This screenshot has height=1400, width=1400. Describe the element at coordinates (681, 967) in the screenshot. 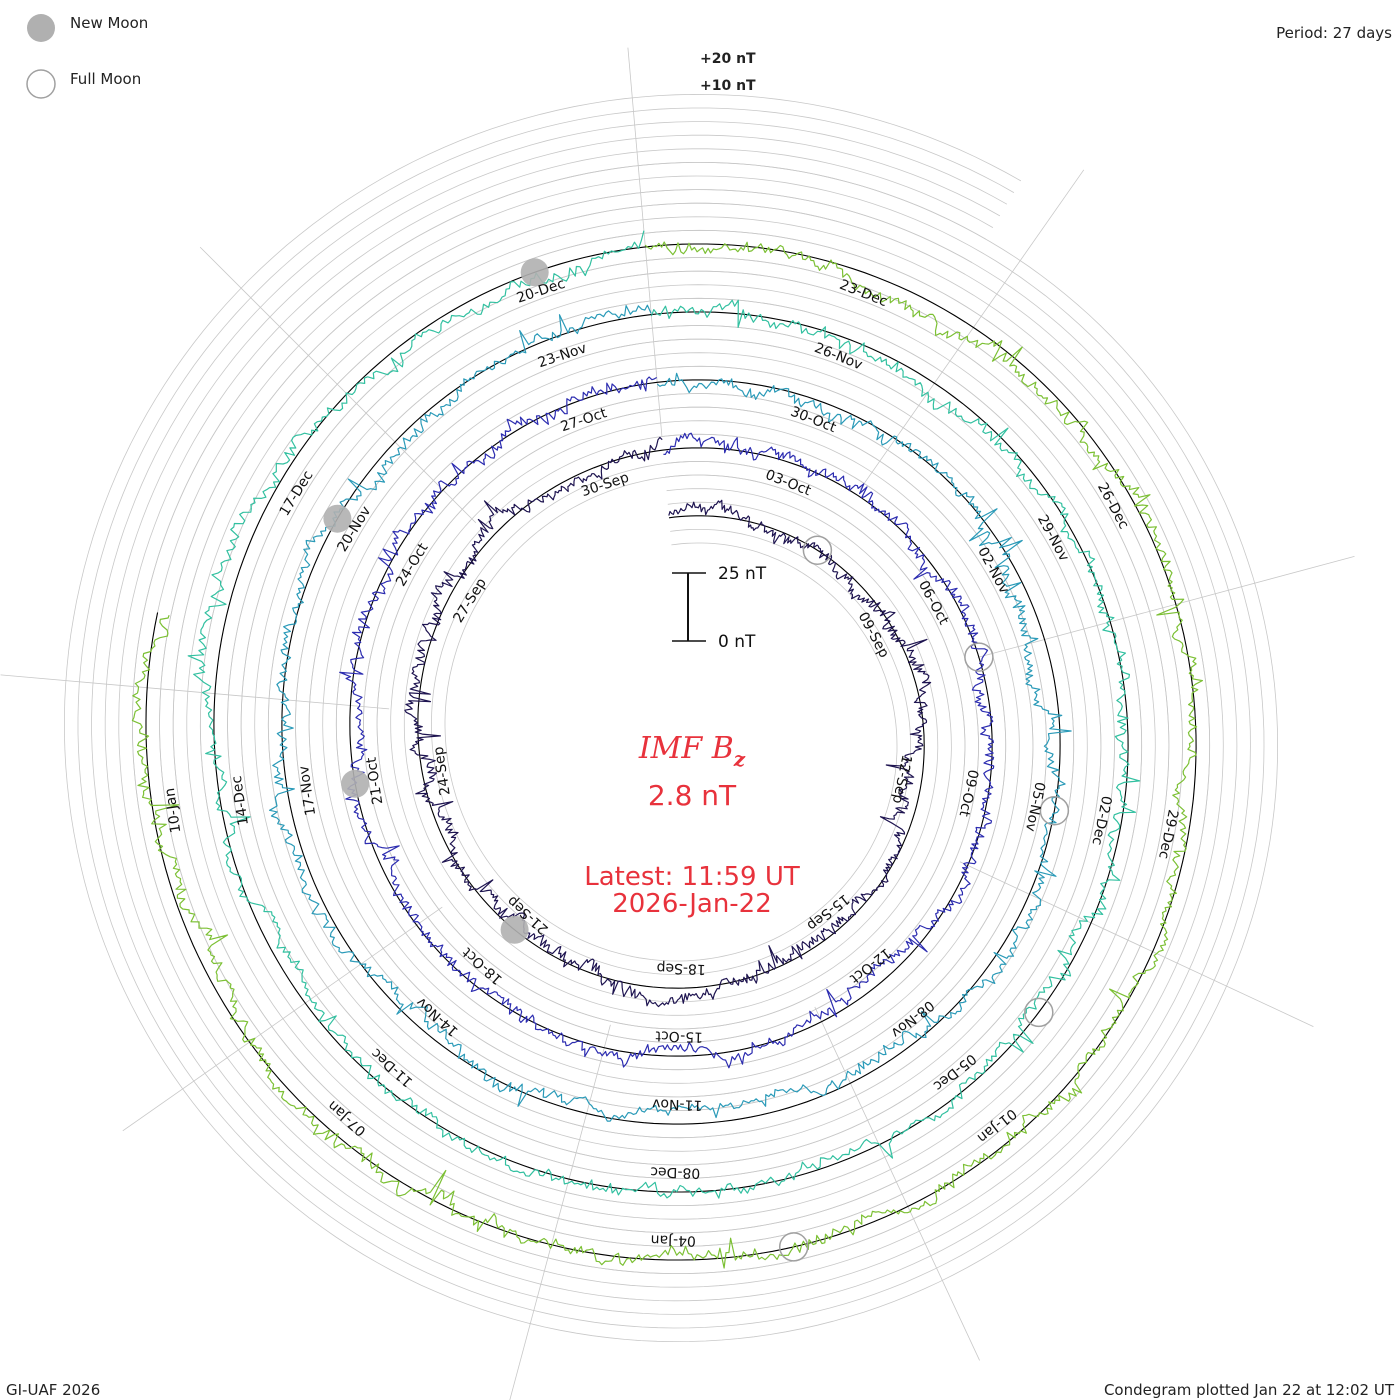

I see `date-label: 18-Sep` at that location.